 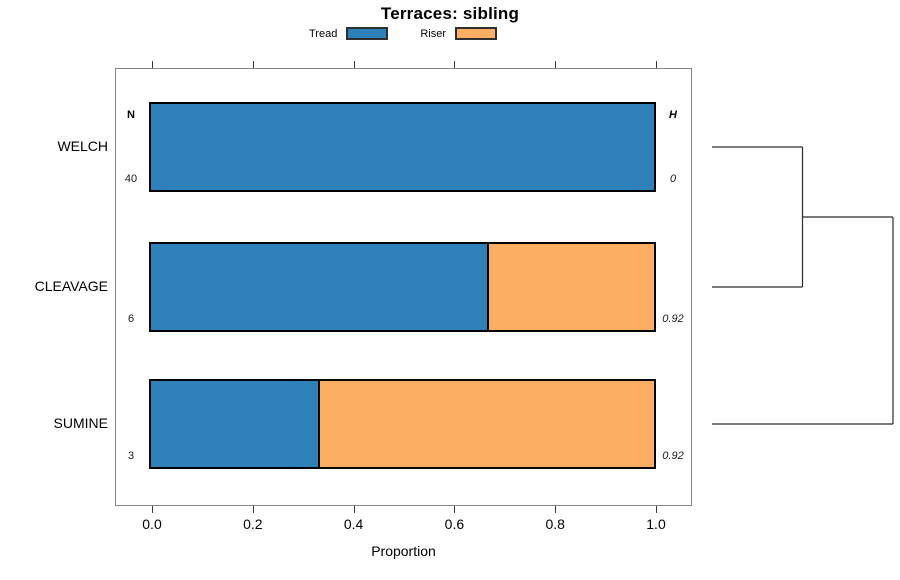 What do you see at coordinates (673, 115) in the screenshot?
I see `h-column-header: H` at bounding box center [673, 115].